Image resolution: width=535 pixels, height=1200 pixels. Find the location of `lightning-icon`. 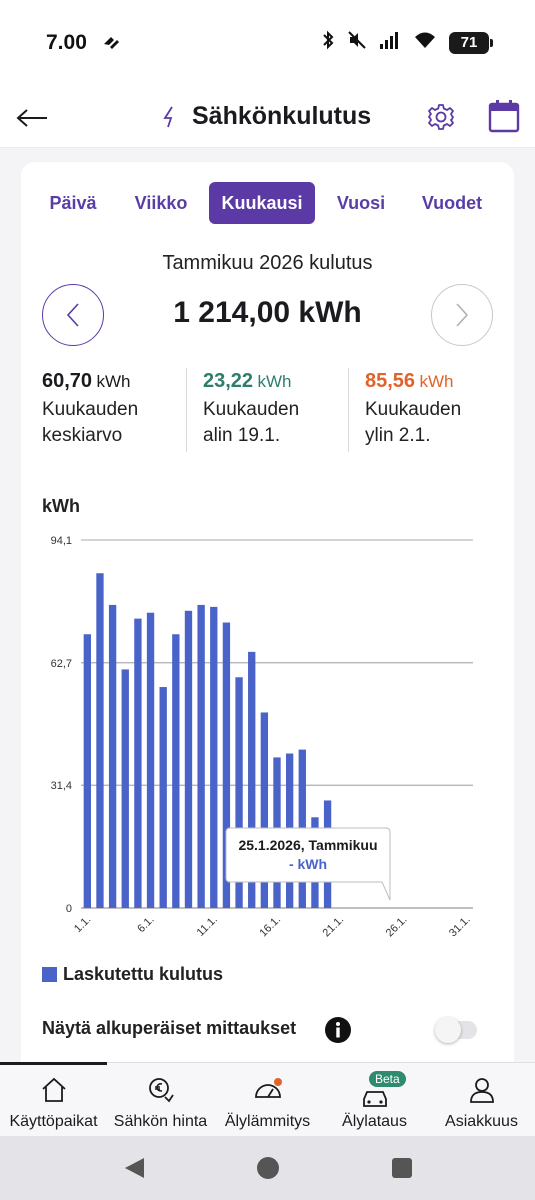

lightning-icon is located at coordinates (168, 116).